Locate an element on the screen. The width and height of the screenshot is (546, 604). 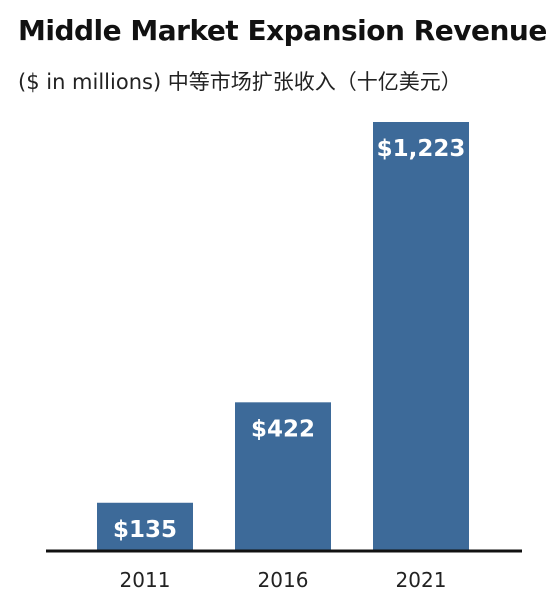
x-tick-label-2011: 2011 is located at coordinates (145, 580).